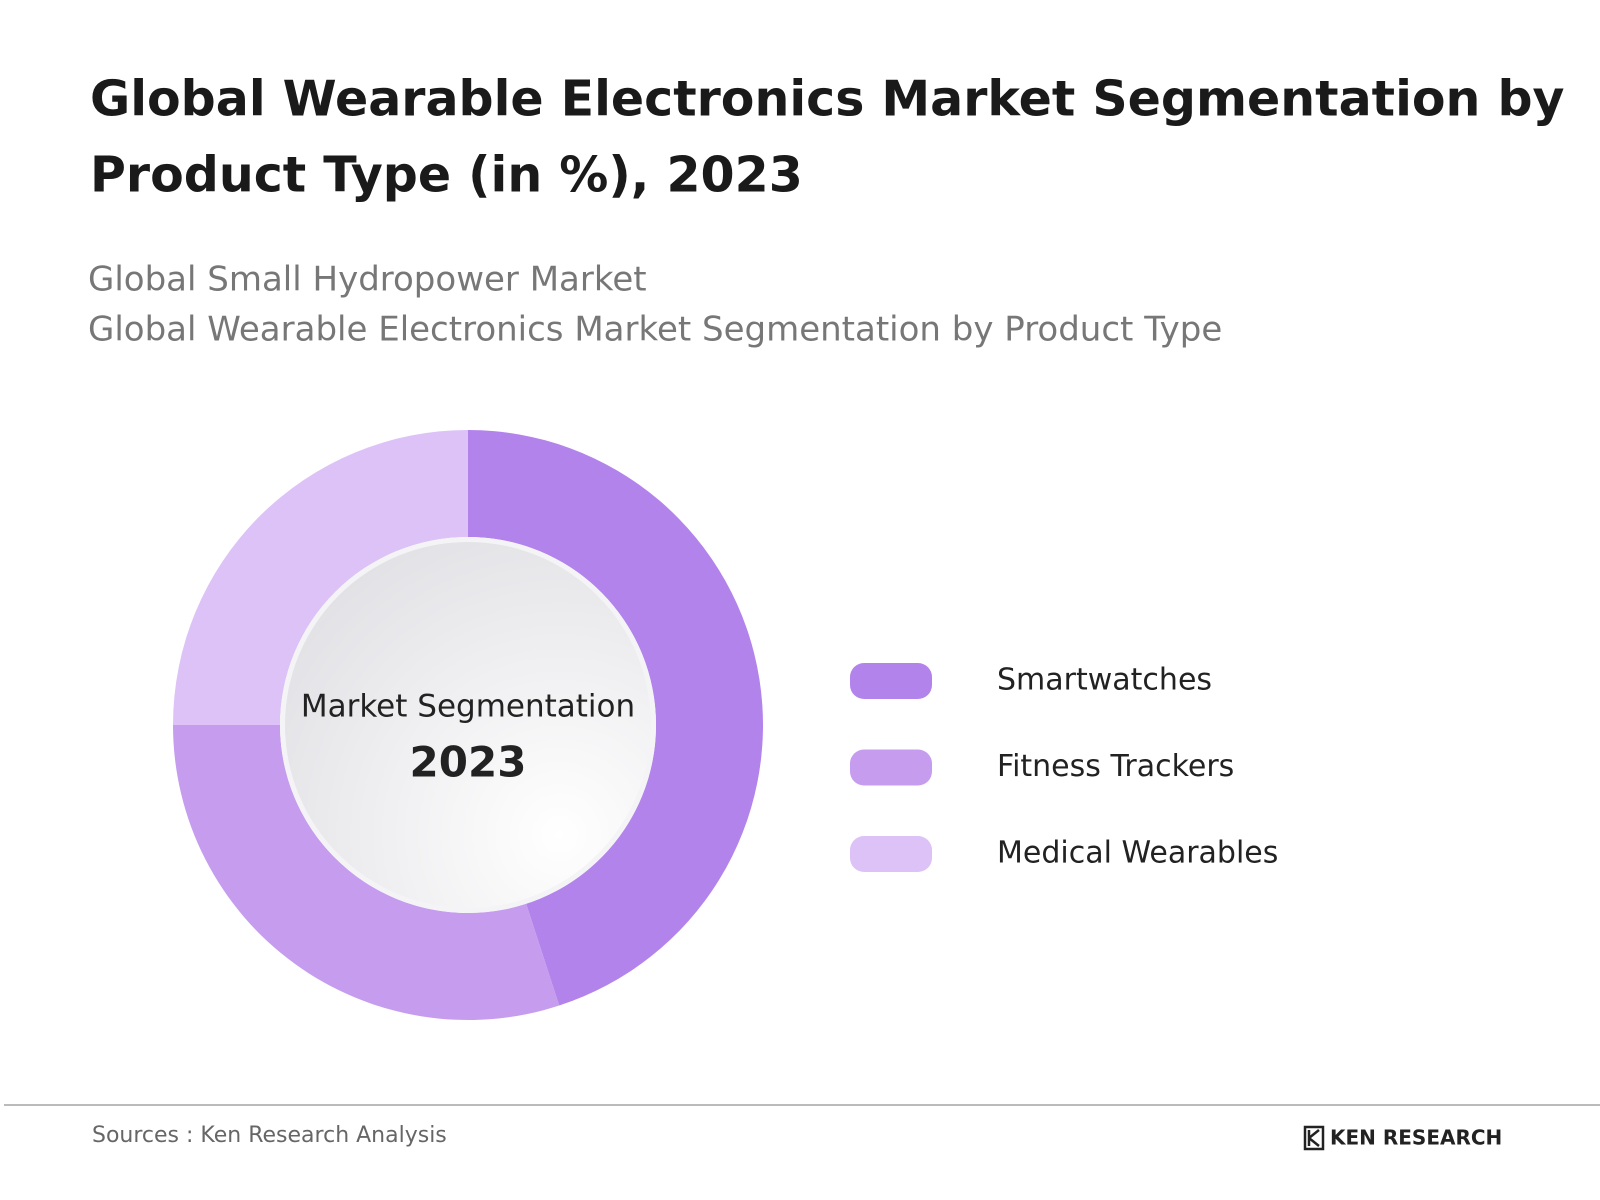  I want to click on center-year: 2023, so click(468, 762).